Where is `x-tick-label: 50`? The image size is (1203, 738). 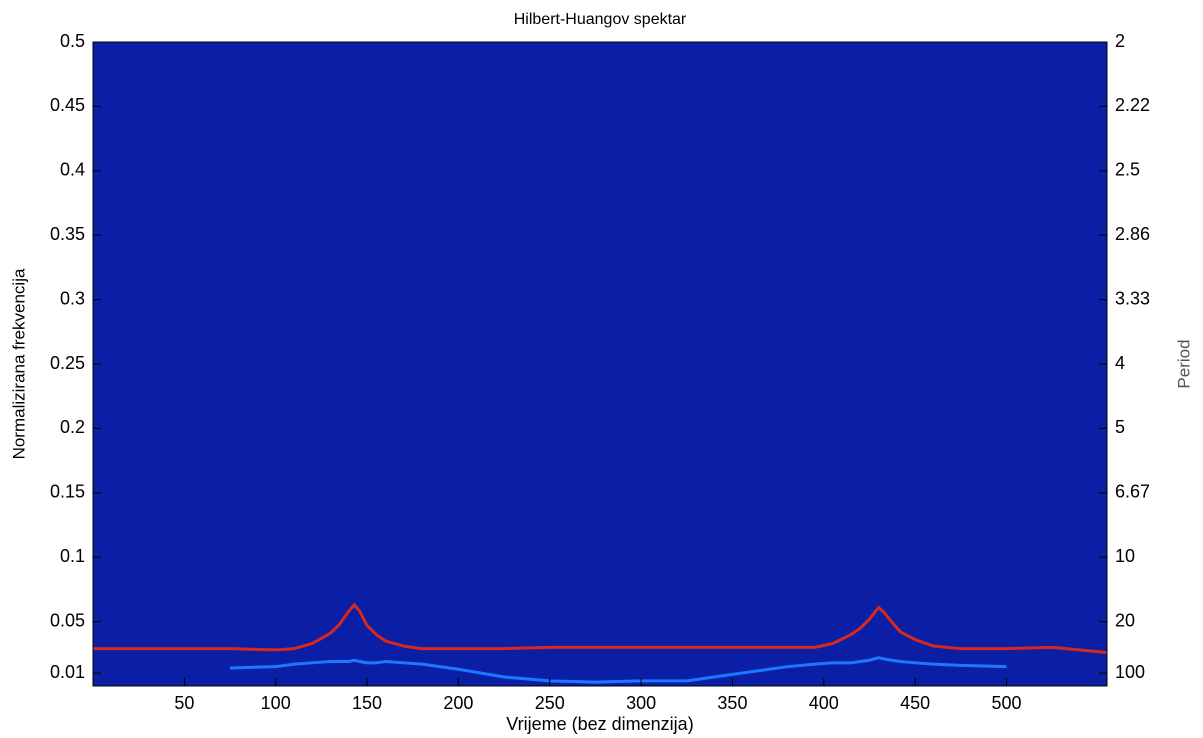 x-tick-label: 50 is located at coordinates (184, 703).